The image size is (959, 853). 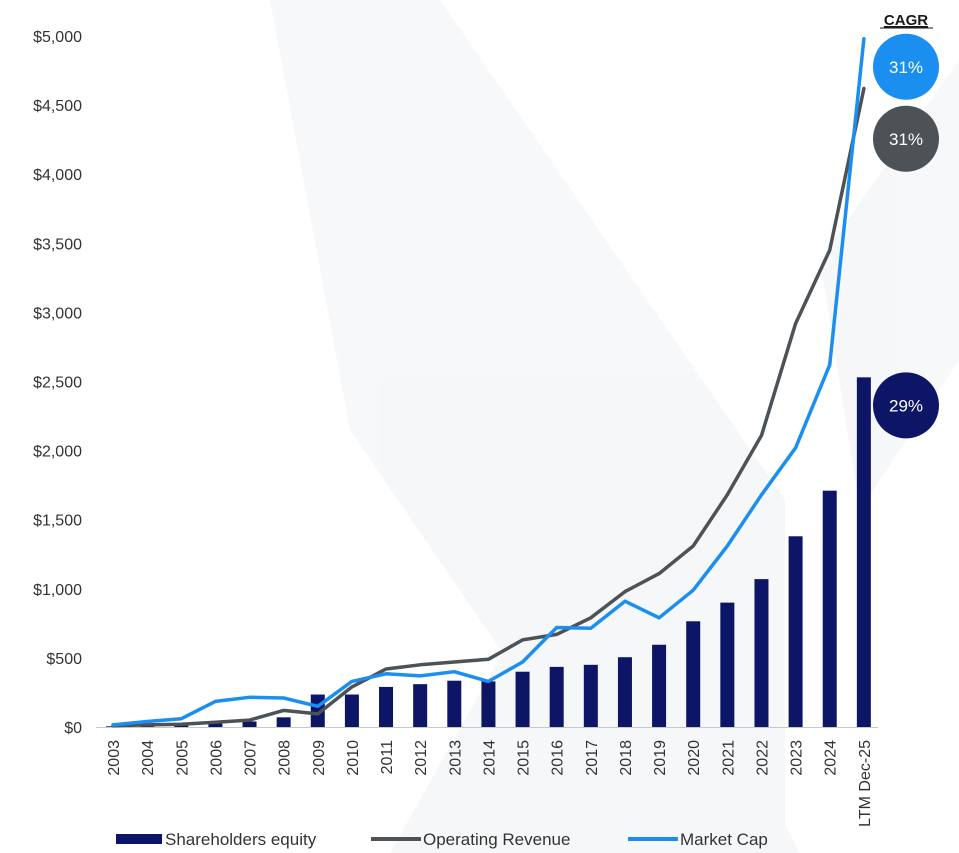 What do you see at coordinates (251, 758) in the screenshot?
I see `x-tick-label: 2007` at bounding box center [251, 758].